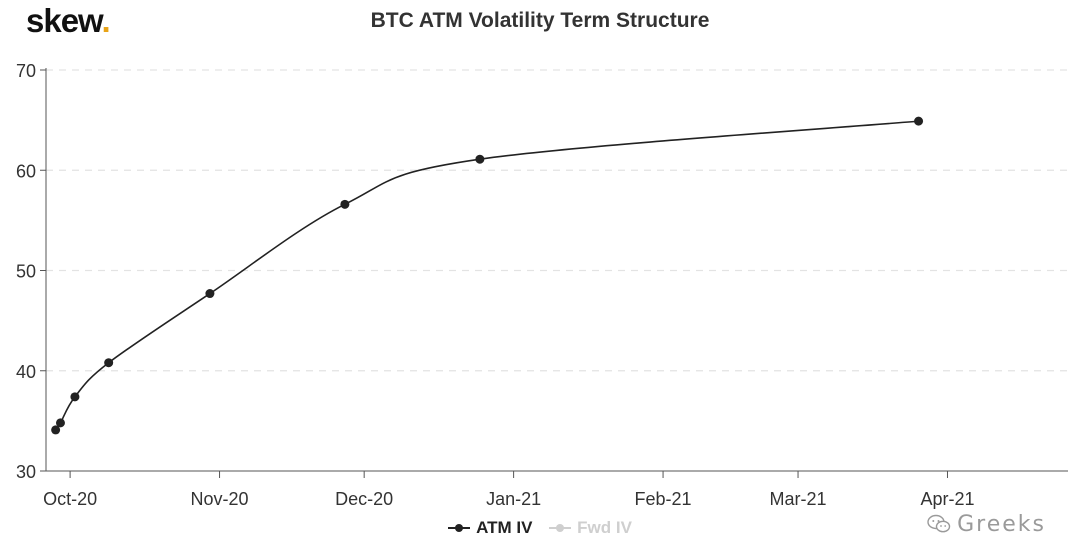 The image size is (1080, 543). I want to click on y-tick-label: 60, so click(26, 171).